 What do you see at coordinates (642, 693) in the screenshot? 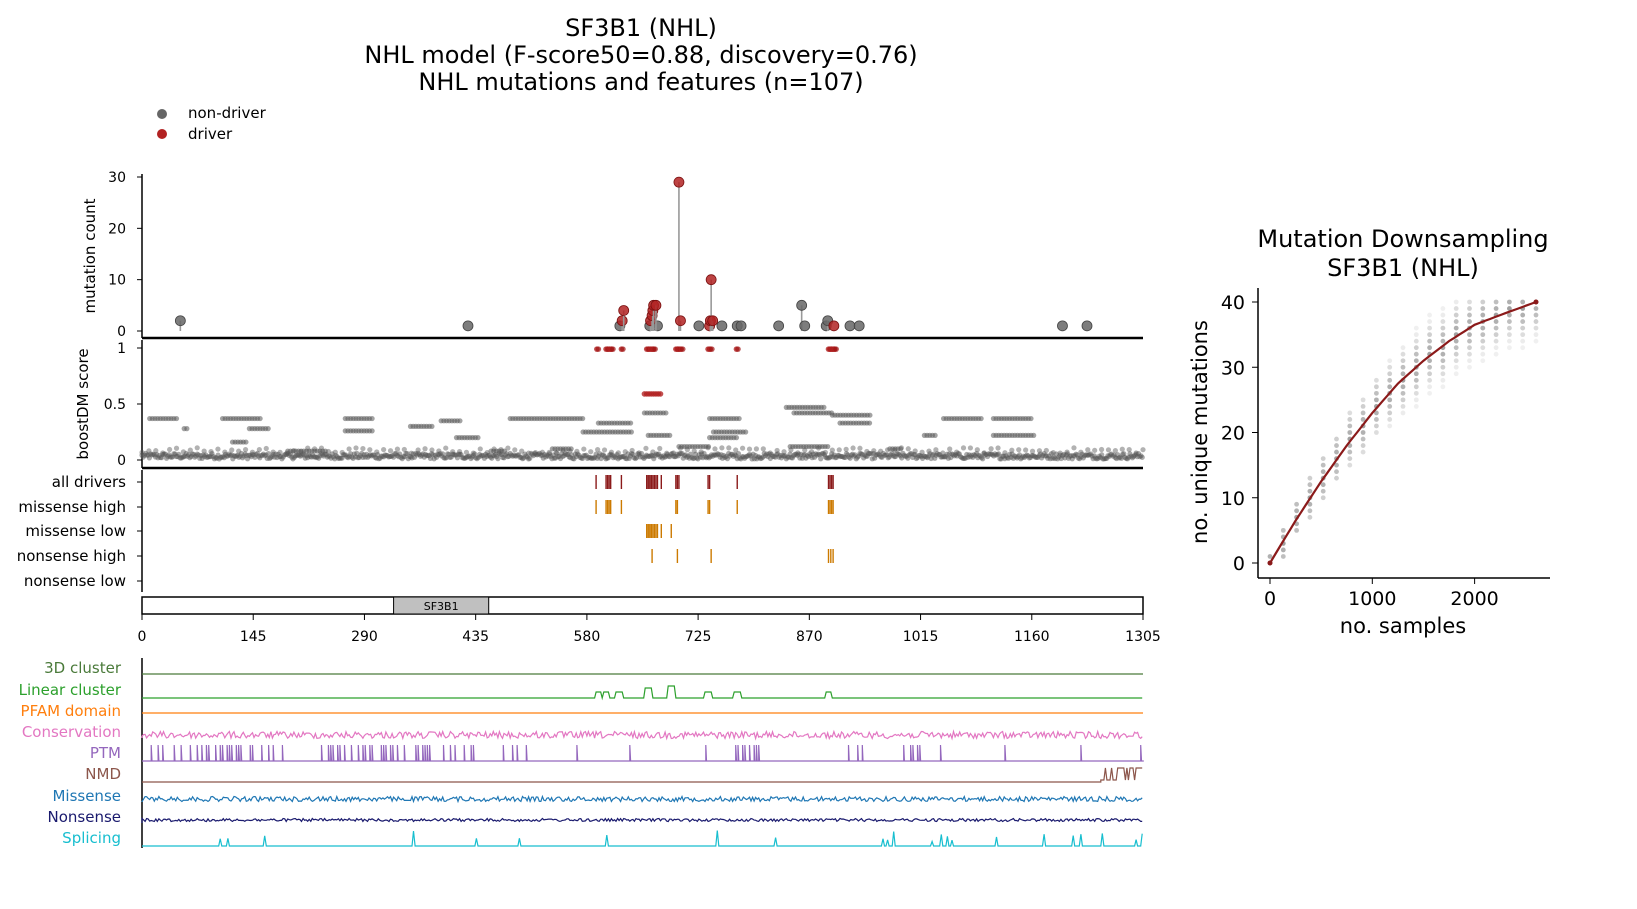
I see `feature-line` at bounding box center [642, 693].